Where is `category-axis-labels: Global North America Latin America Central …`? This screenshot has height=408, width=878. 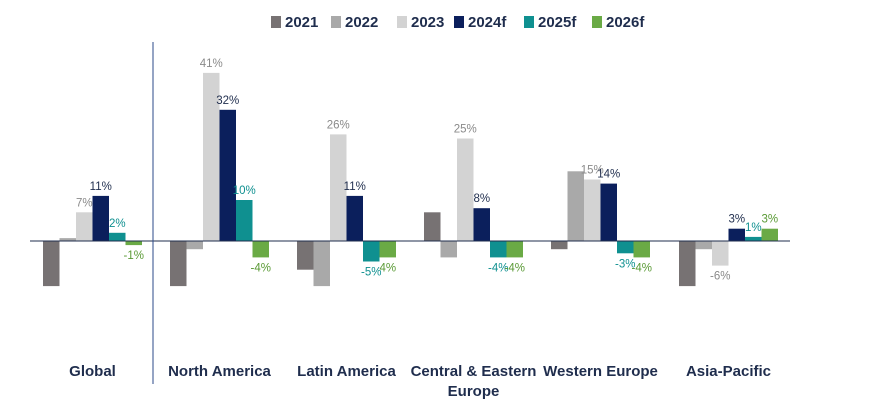
category-axis-labels: Global North America Latin America Central … is located at coordinates (420, 381).